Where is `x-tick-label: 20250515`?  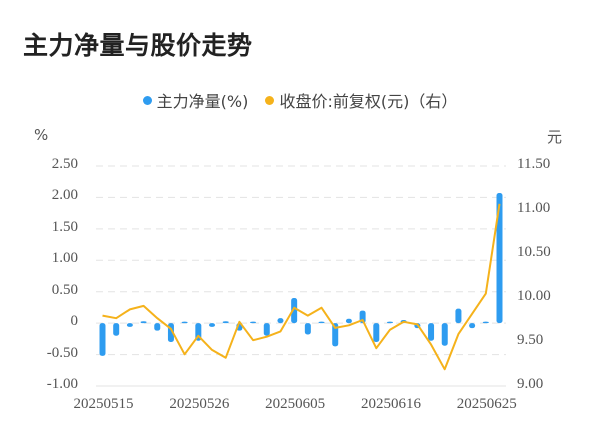 x-tick-label: 20250515 is located at coordinates (103, 404).